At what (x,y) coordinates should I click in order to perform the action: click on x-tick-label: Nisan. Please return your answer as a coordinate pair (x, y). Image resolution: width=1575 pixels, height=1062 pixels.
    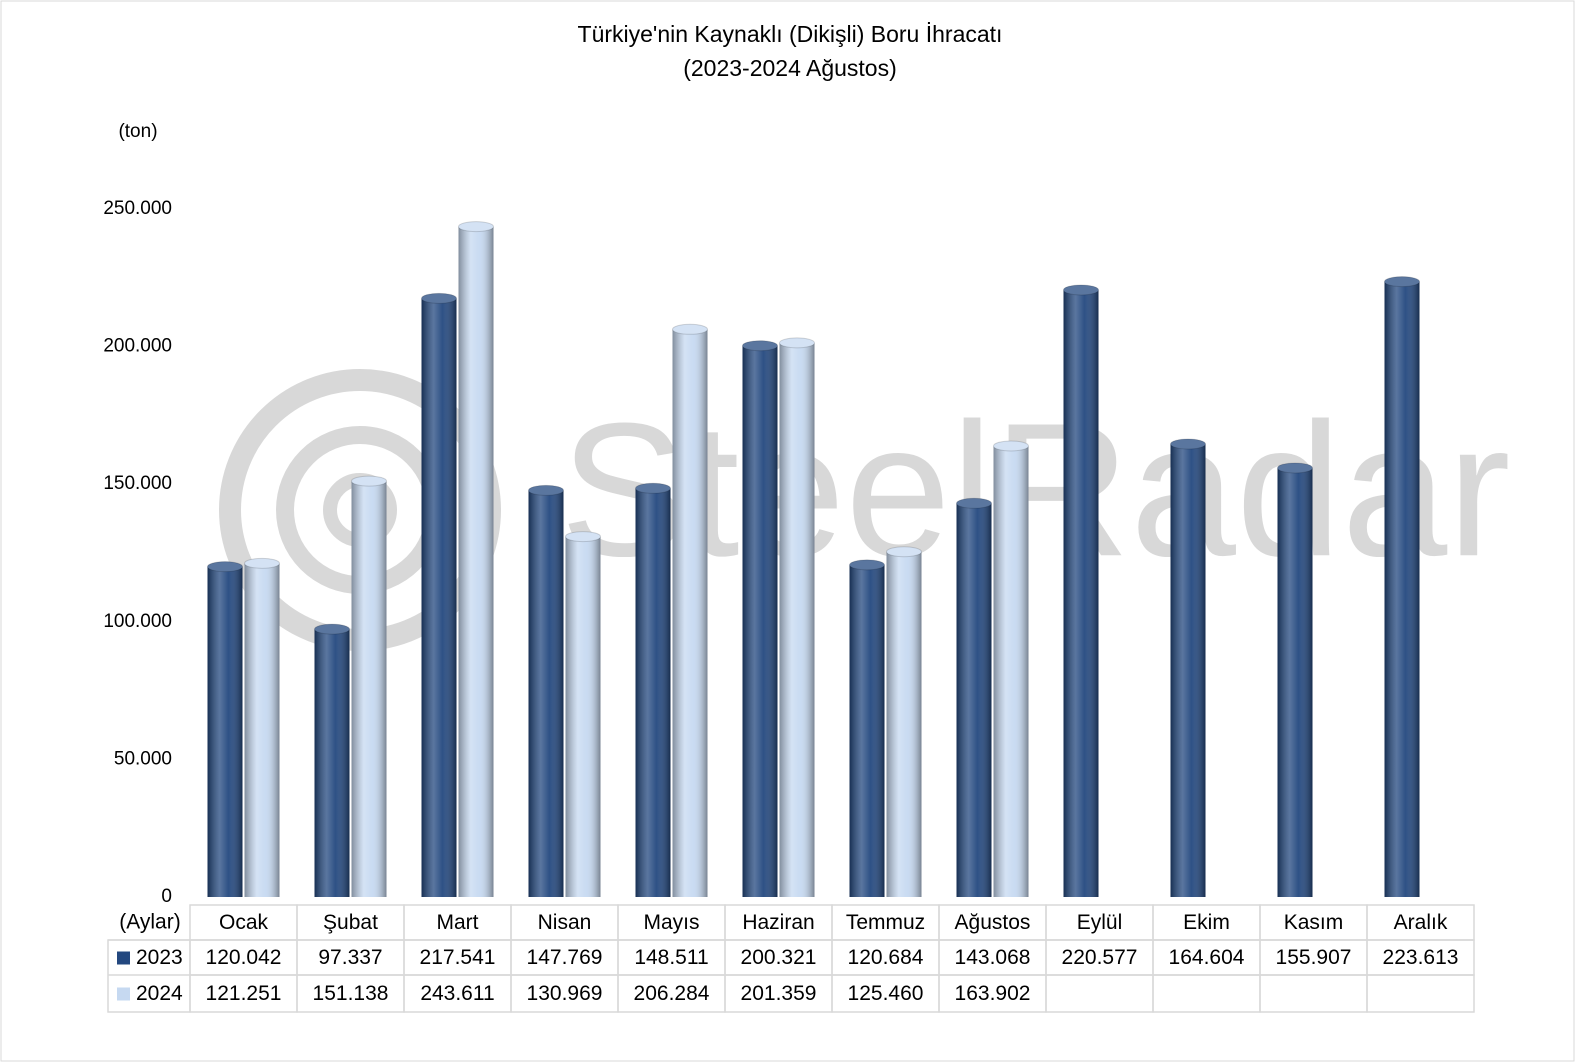
    Looking at the image, I should click on (565, 922).